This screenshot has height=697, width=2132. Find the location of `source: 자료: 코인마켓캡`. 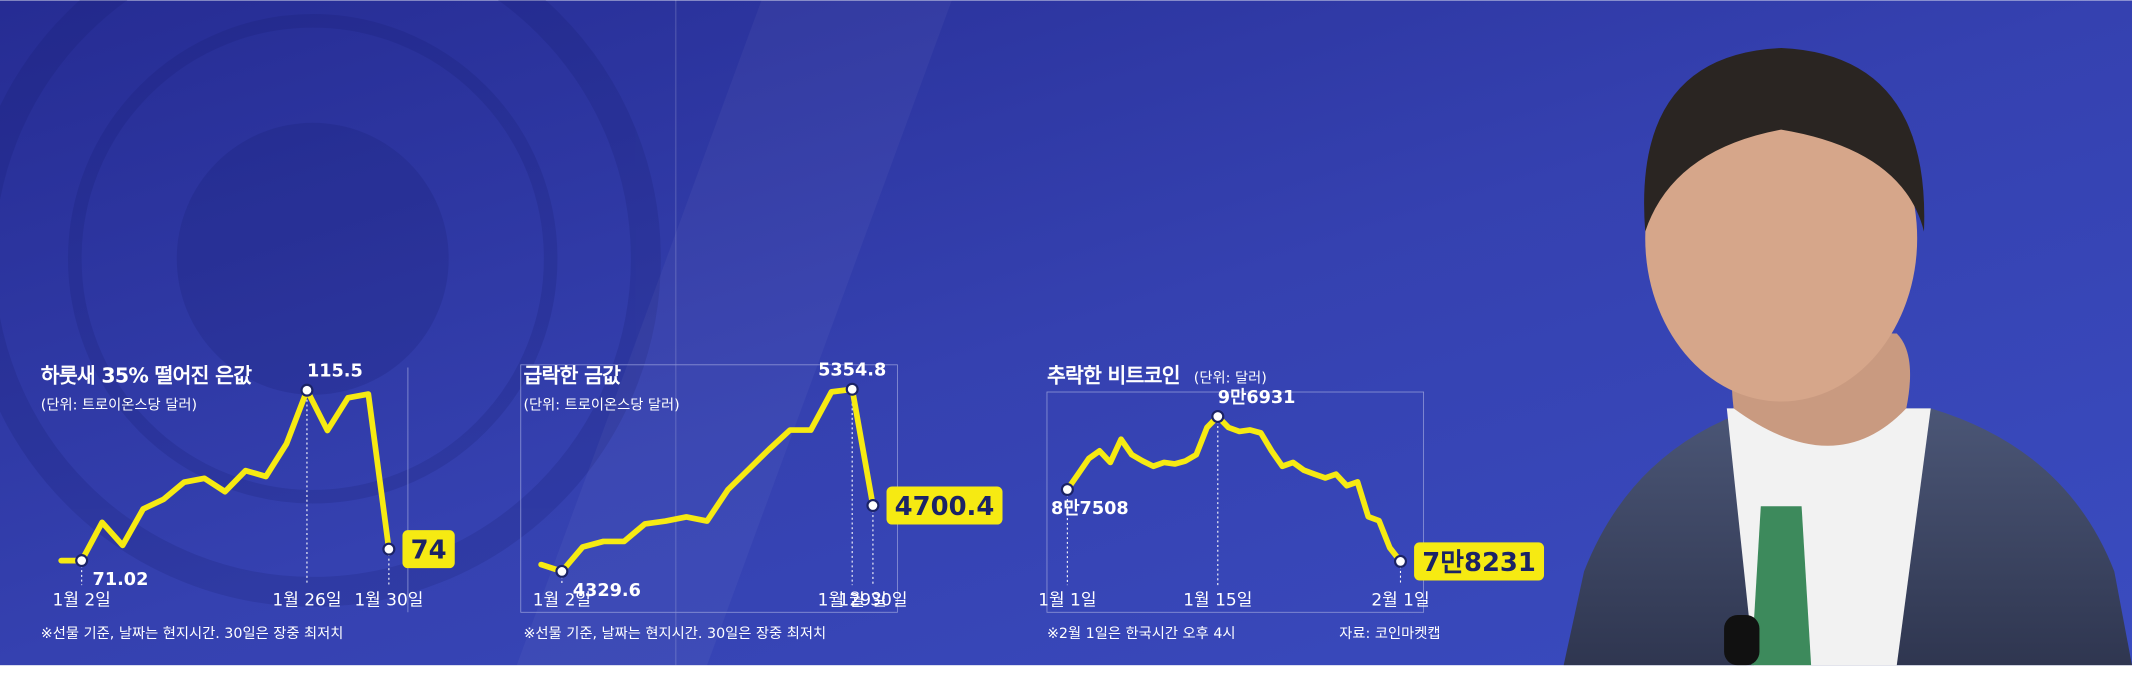

source: 자료: 코인마켓캡 is located at coordinates (1389, 633).